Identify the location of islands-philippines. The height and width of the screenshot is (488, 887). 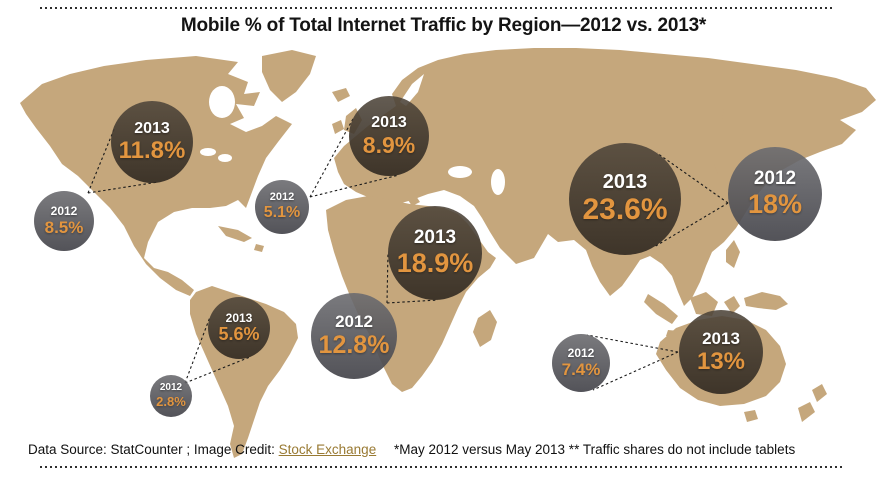
(733, 254).